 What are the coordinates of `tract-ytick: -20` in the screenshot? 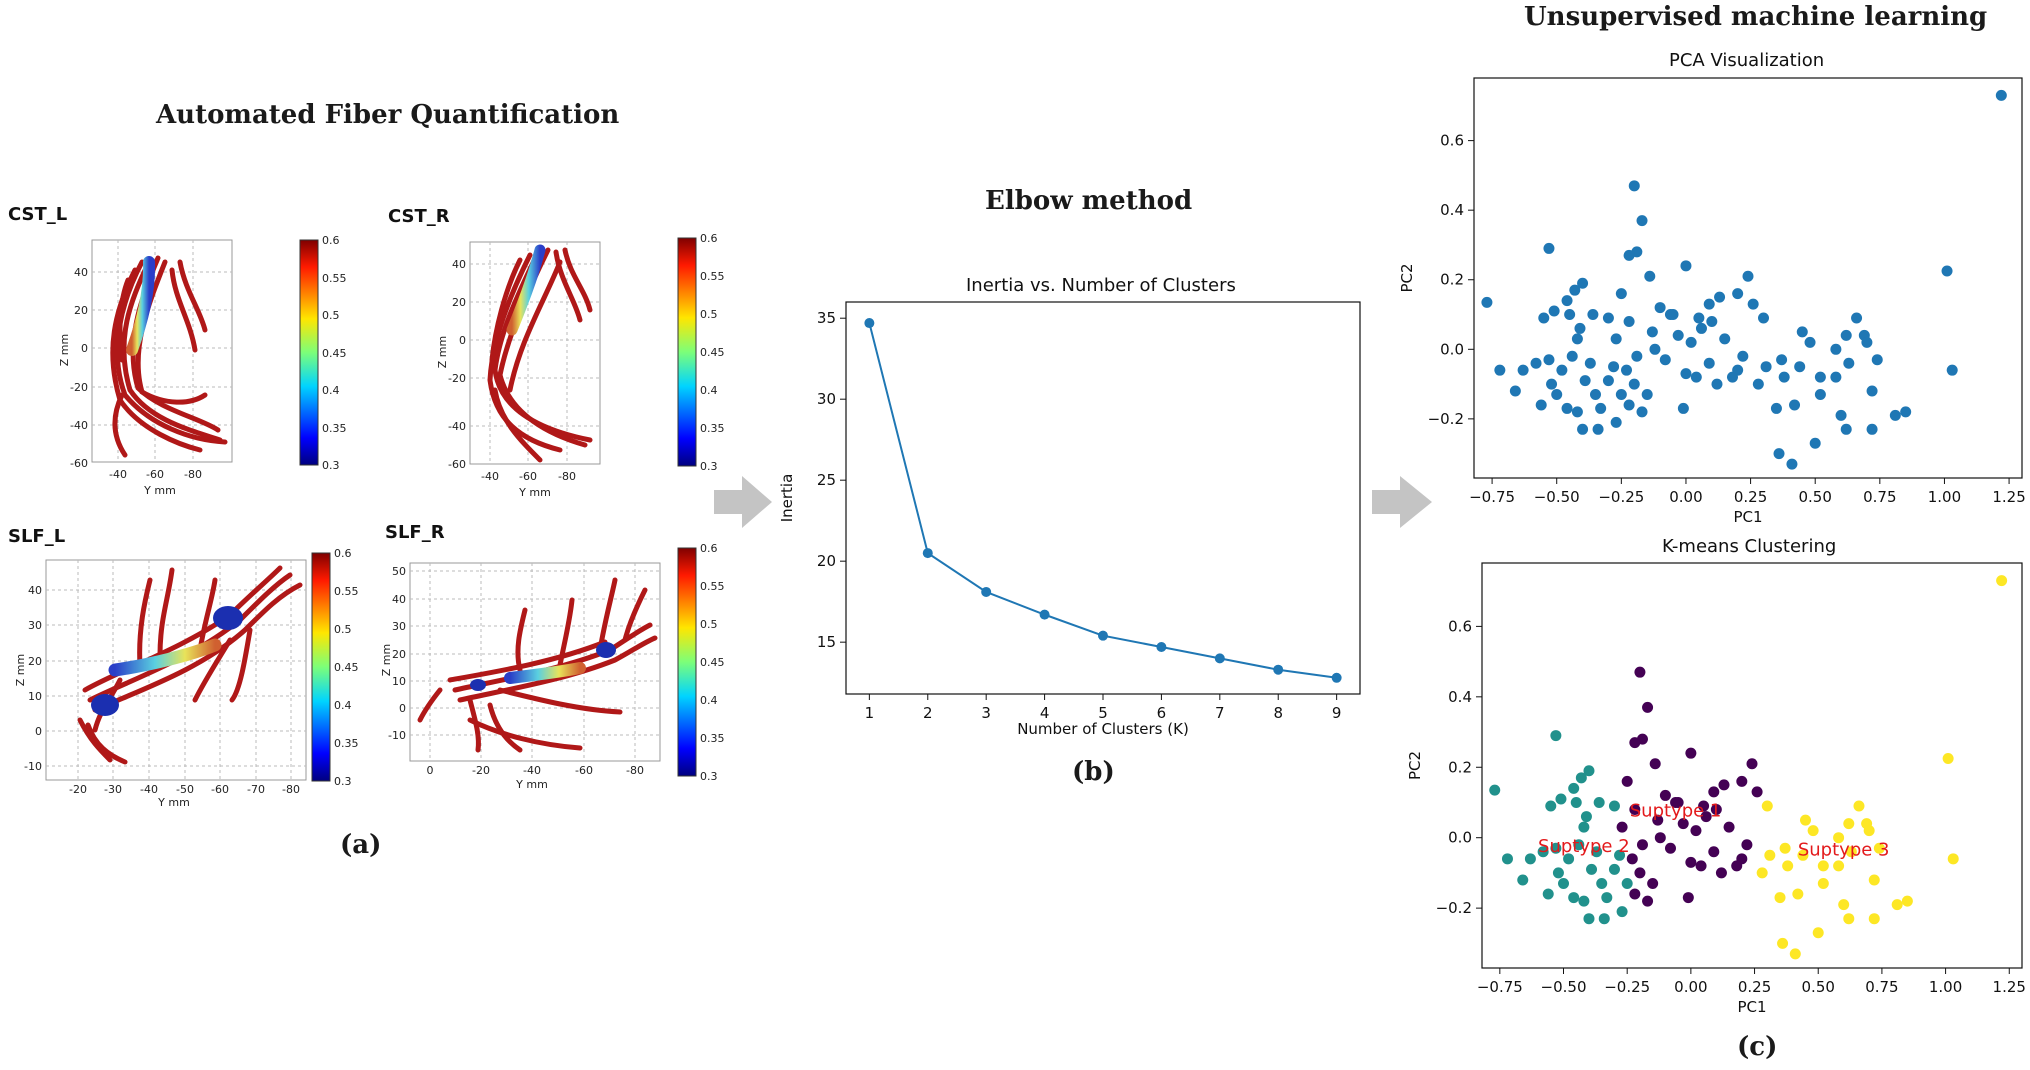 It's located at (79, 387).